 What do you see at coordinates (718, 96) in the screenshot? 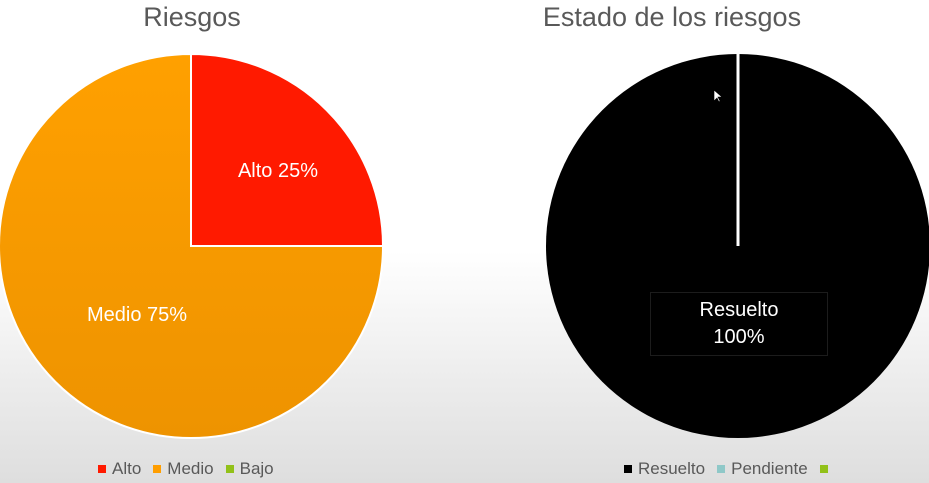
I see `mouse-cursor-icon` at bounding box center [718, 96].